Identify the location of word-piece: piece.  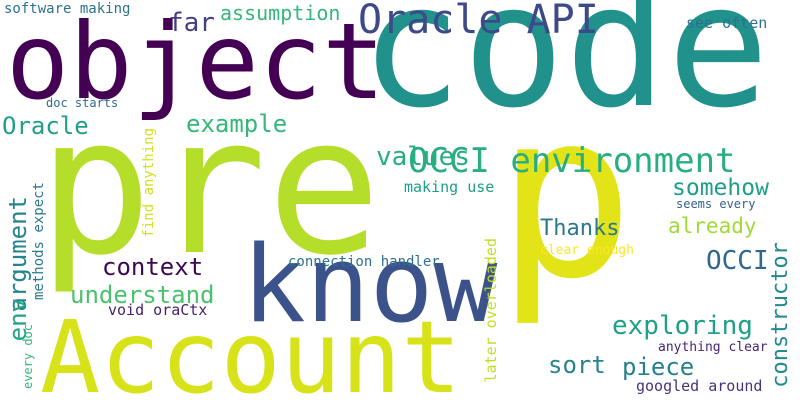
(658, 367).